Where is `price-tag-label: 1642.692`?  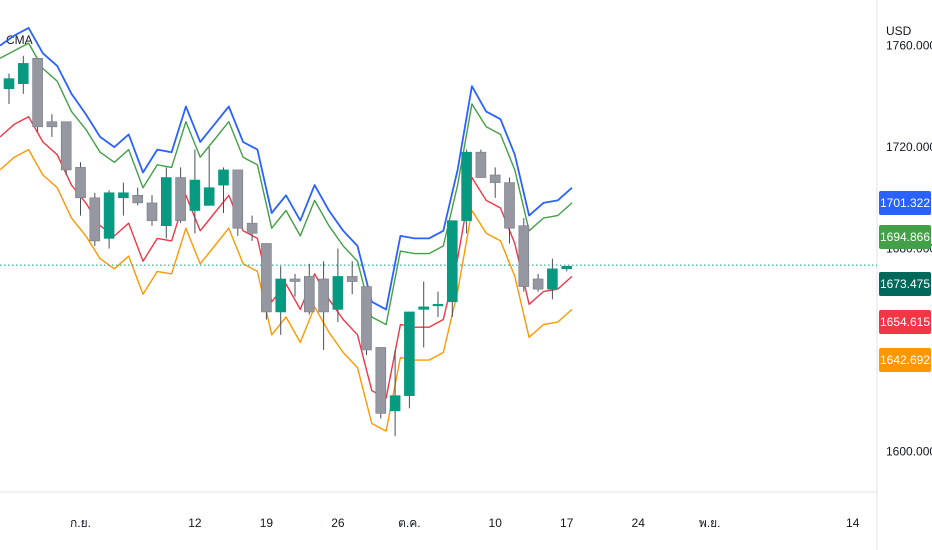
price-tag-label: 1642.692 is located at coordinates (905, 360).